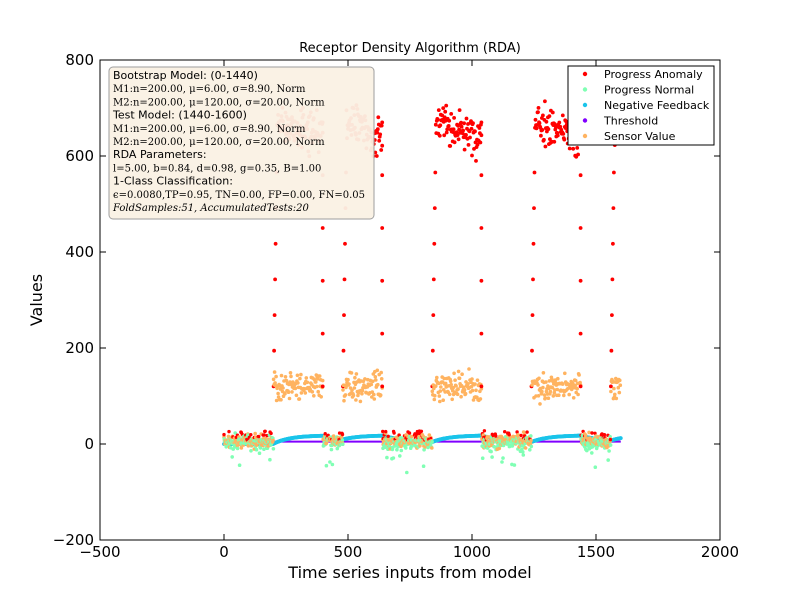 The image size is (800, 600). What do you see at coordinates (79, 156) in the screenshot?
I see `y-tick-label: 600` at bounding box center [79, 156].